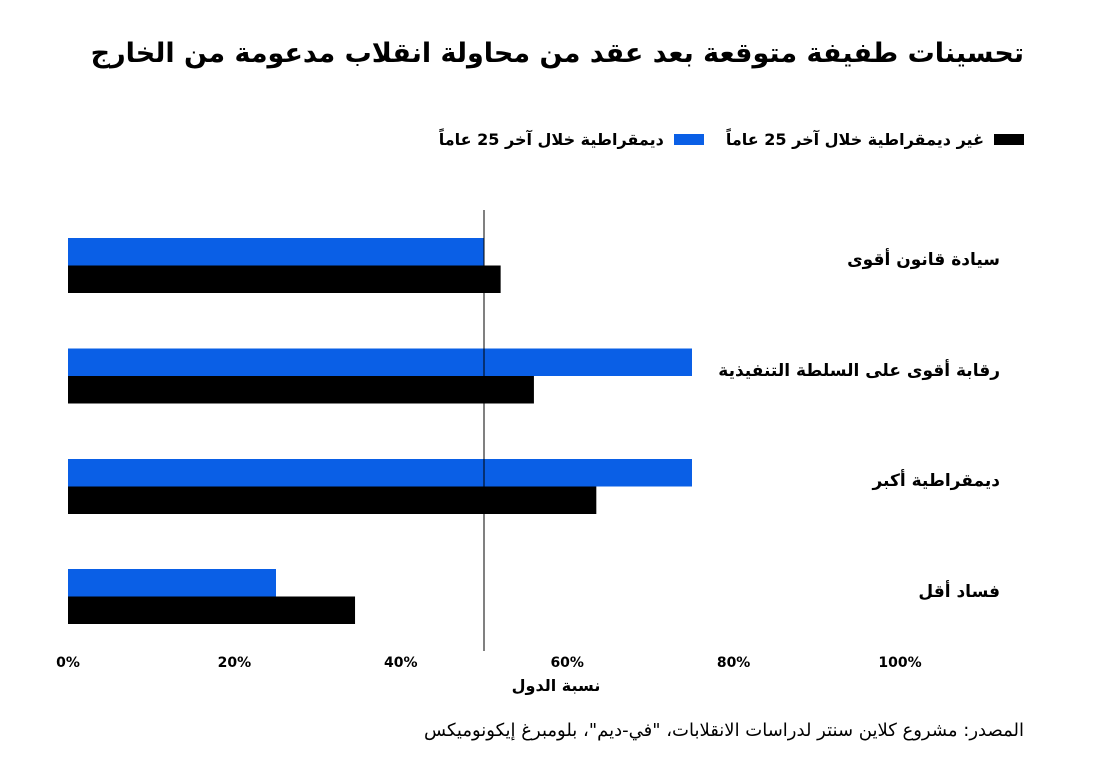 This screenshot has height=776, width=1114. What do you see at coordinates (688, 139) in the screenshot?
I see `legend-swatch-democratic` at bounding box center [688, 139].